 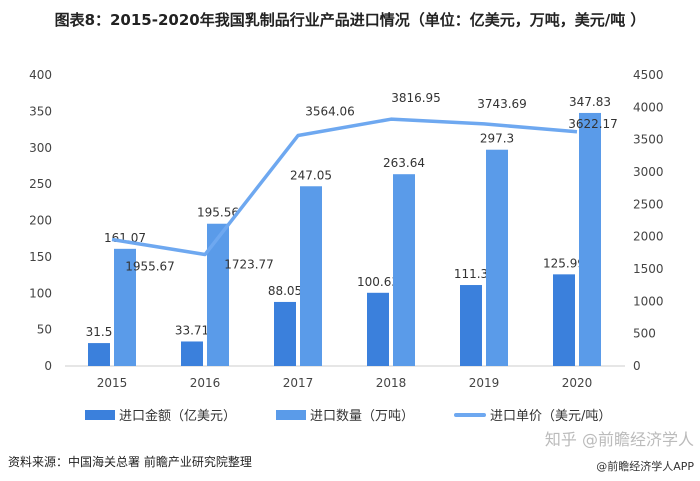 I want to click on legend-item-quantity: 进口数量（万吨）, so click(x=345, y=414).